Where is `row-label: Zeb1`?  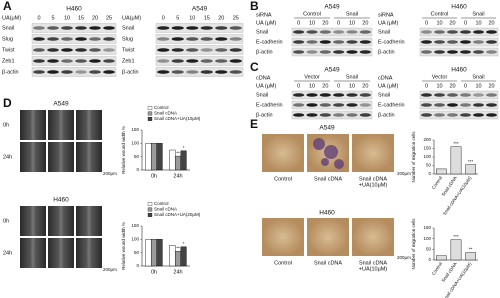
row-label: Zeb1 is located at coordinates (8, 61).